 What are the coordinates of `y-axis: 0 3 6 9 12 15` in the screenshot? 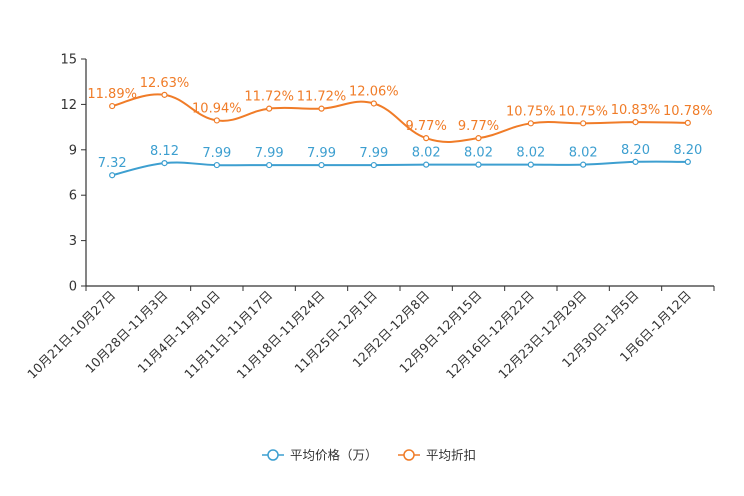 It's located at (73, 174).